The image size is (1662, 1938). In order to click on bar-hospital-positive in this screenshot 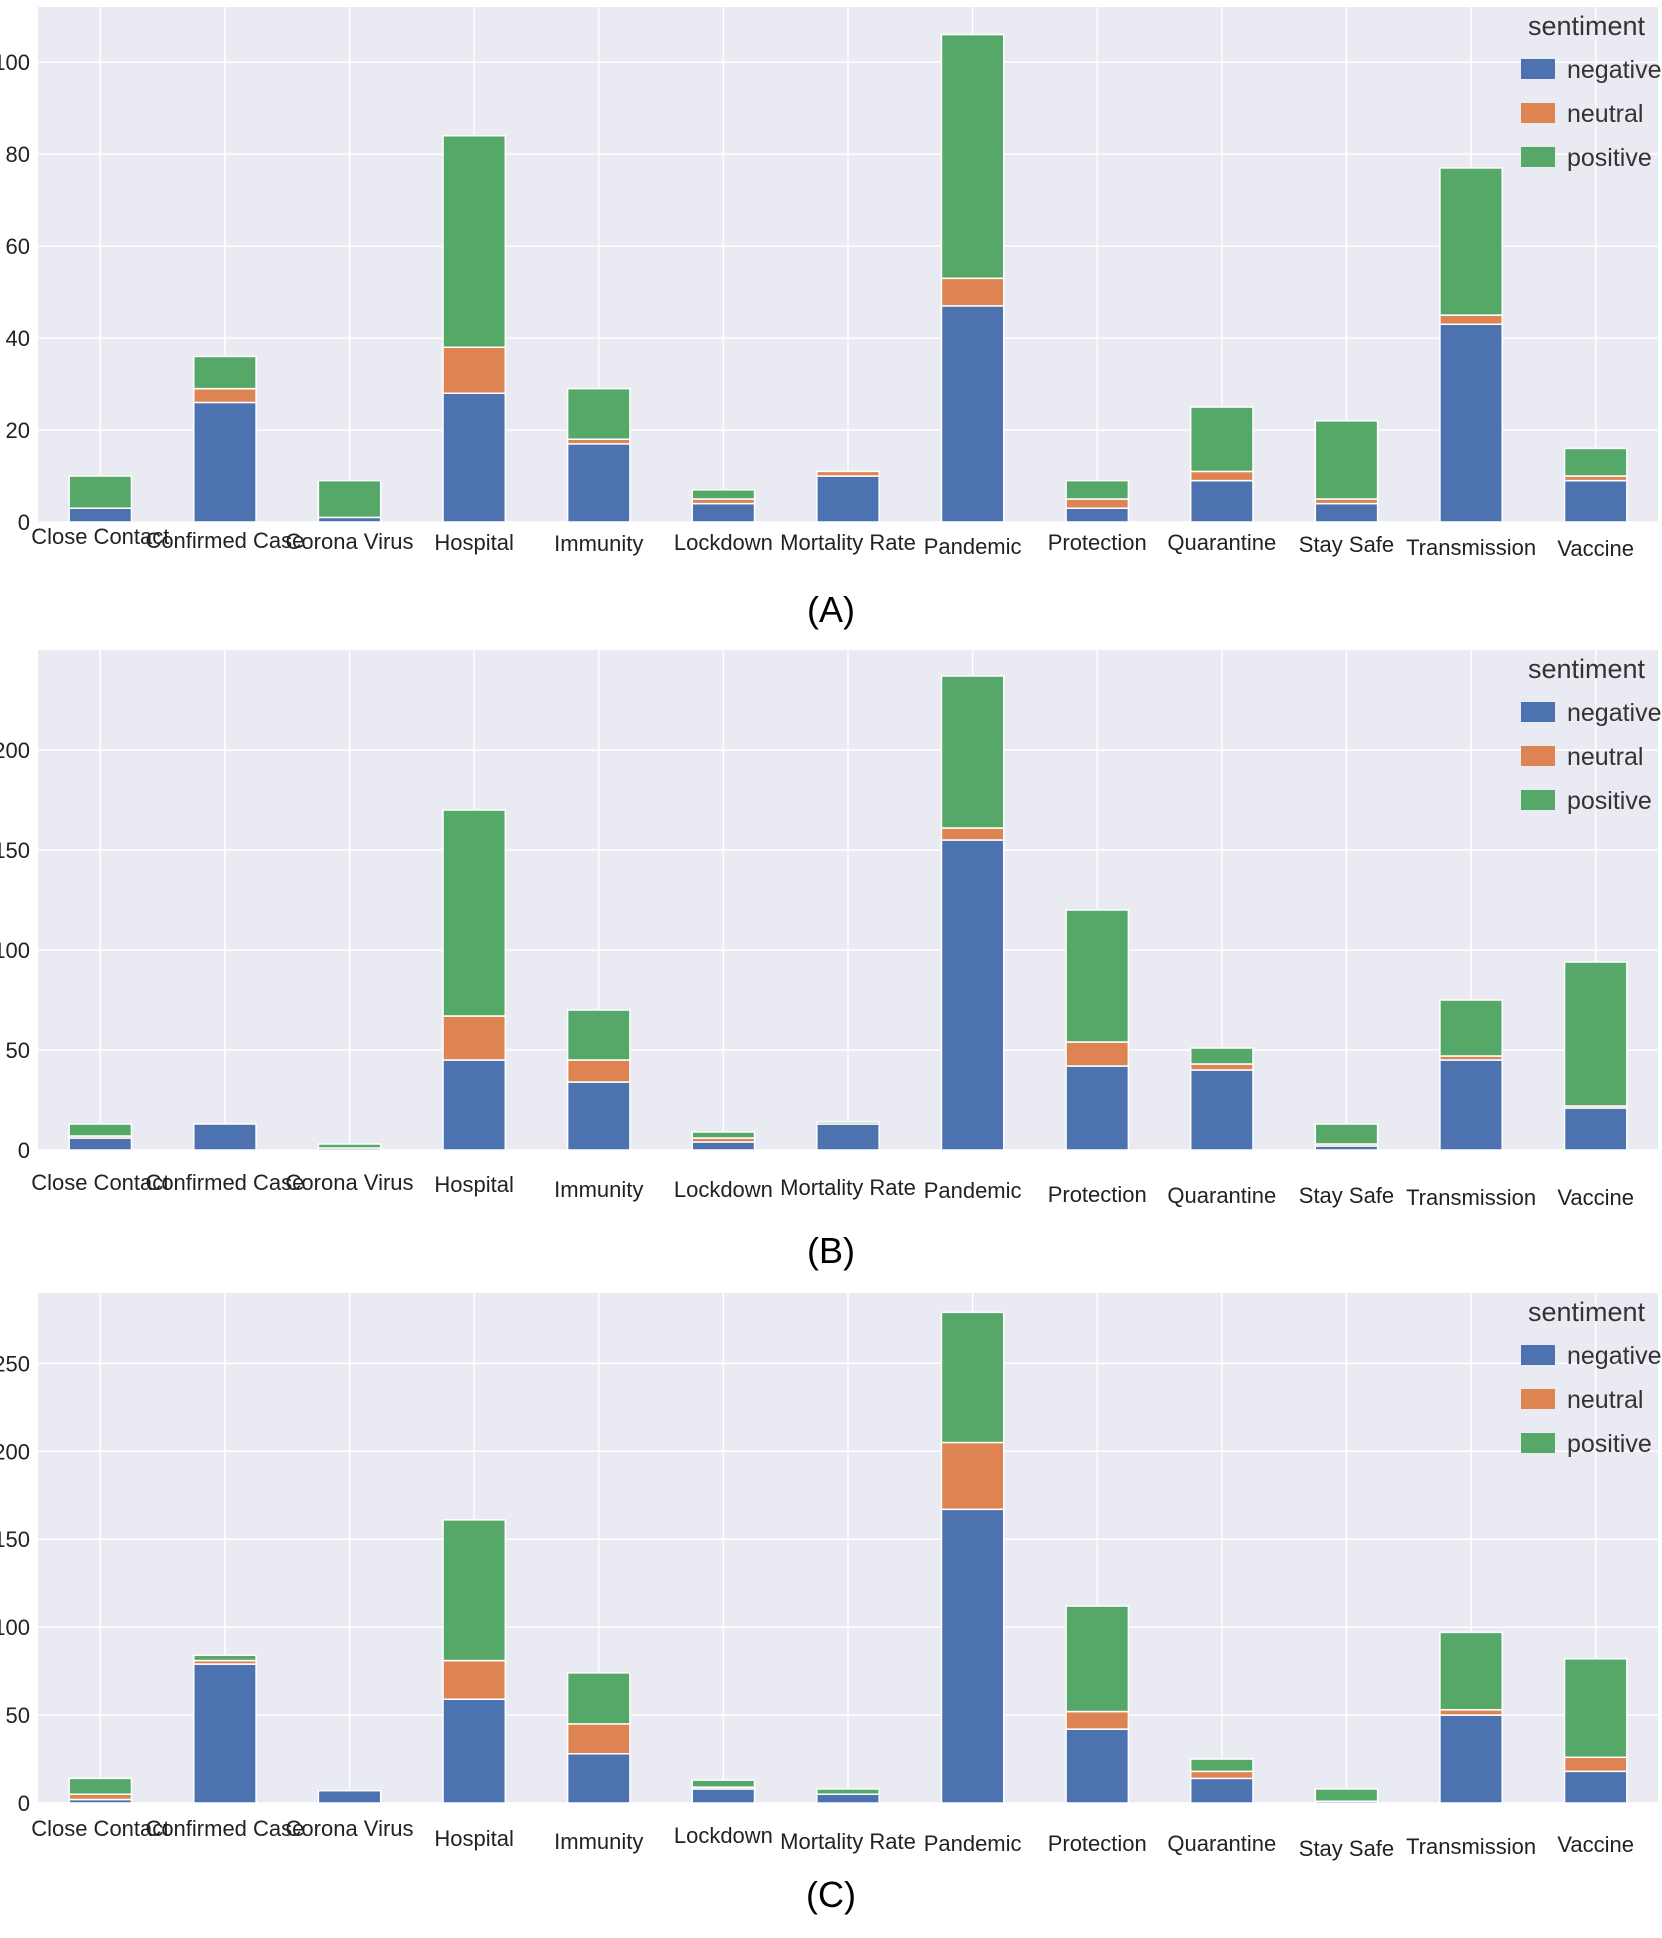, I will do `click(474, 913)`.